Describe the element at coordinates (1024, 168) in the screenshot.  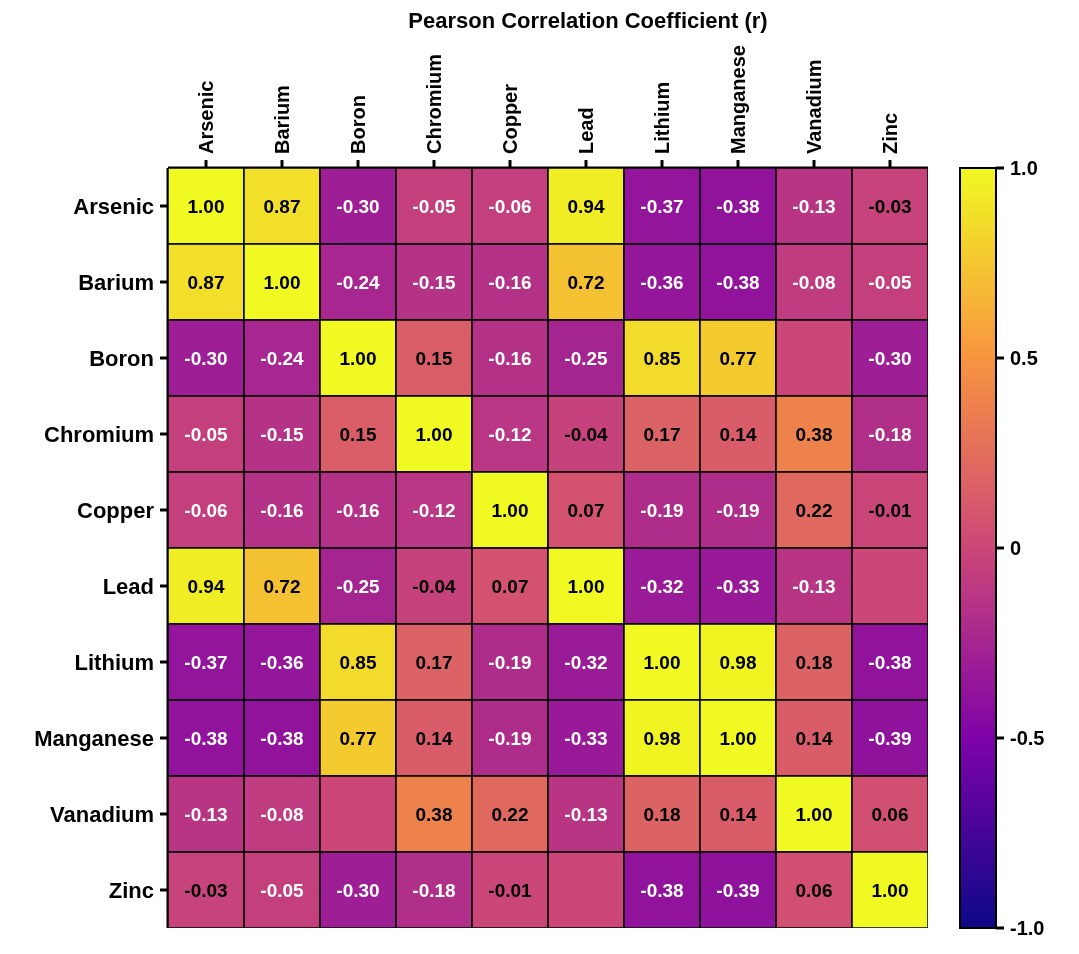
I see `color-bar-label: 1.0` at that location.